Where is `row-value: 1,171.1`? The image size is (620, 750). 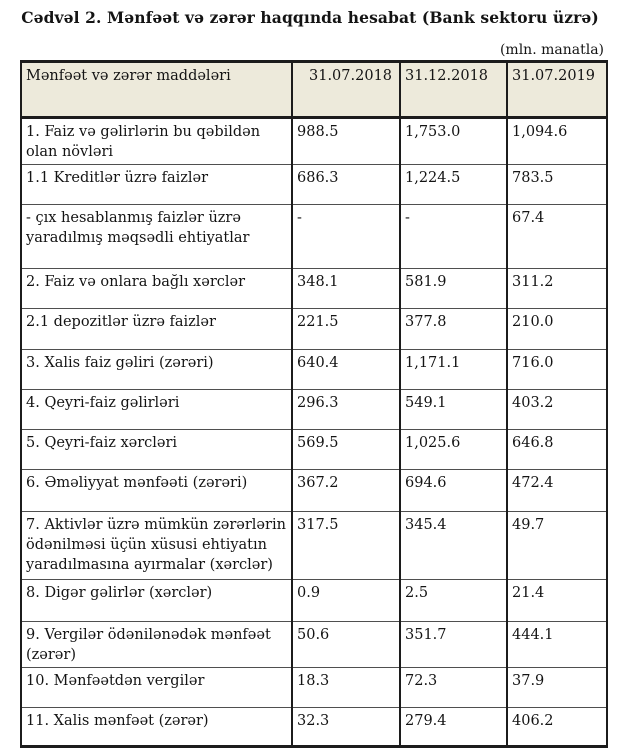
row-value: 1,171.1 is located at coordinates (453, 369).